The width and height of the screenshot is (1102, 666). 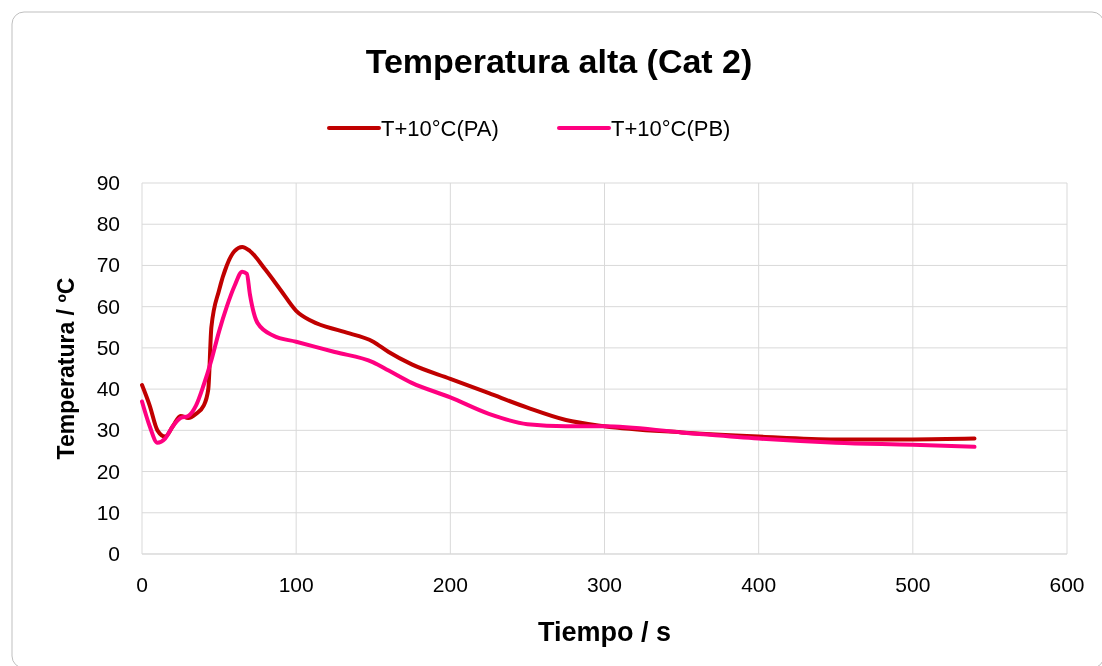 What do you see at coordinates (559, 61) in the screenshot?
I see `chart-title: Temperatura alta (Cat 2)` at bounding box center [559, 61].